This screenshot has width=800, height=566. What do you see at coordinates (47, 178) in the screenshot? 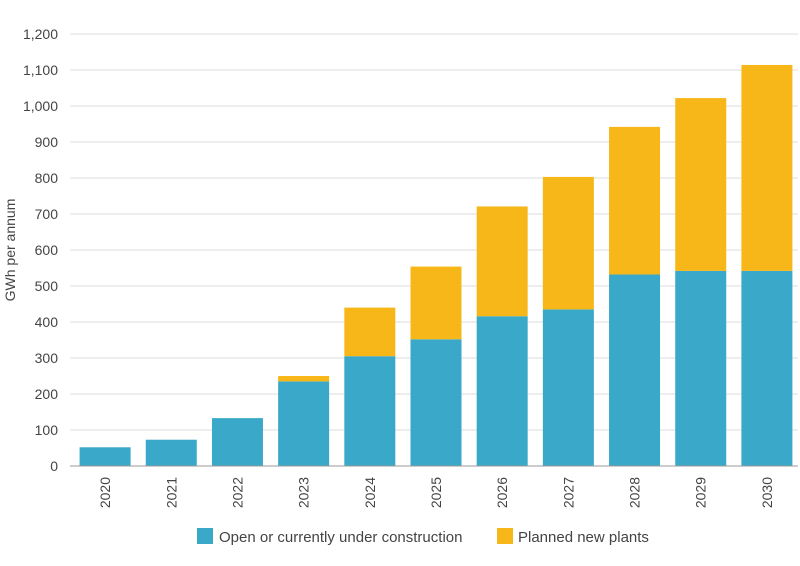
I see `y-tick-label: 800` at bounding box center [47, 178].